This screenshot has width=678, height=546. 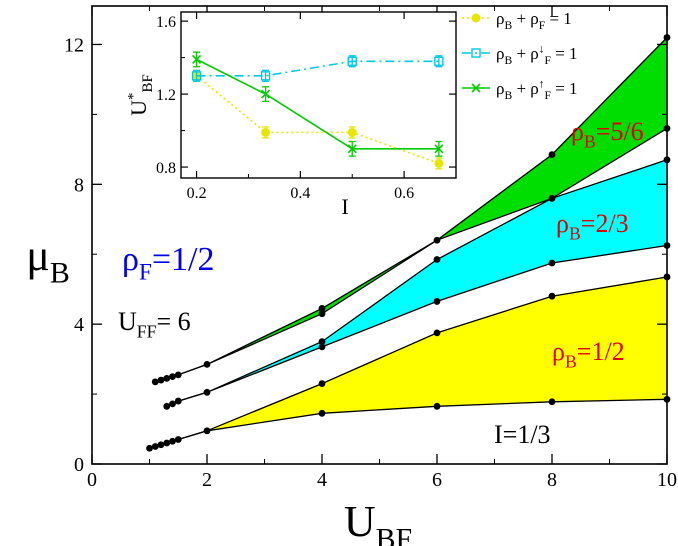 I want to click on inset-x-axis-title: I, so click(x=344, y=206).